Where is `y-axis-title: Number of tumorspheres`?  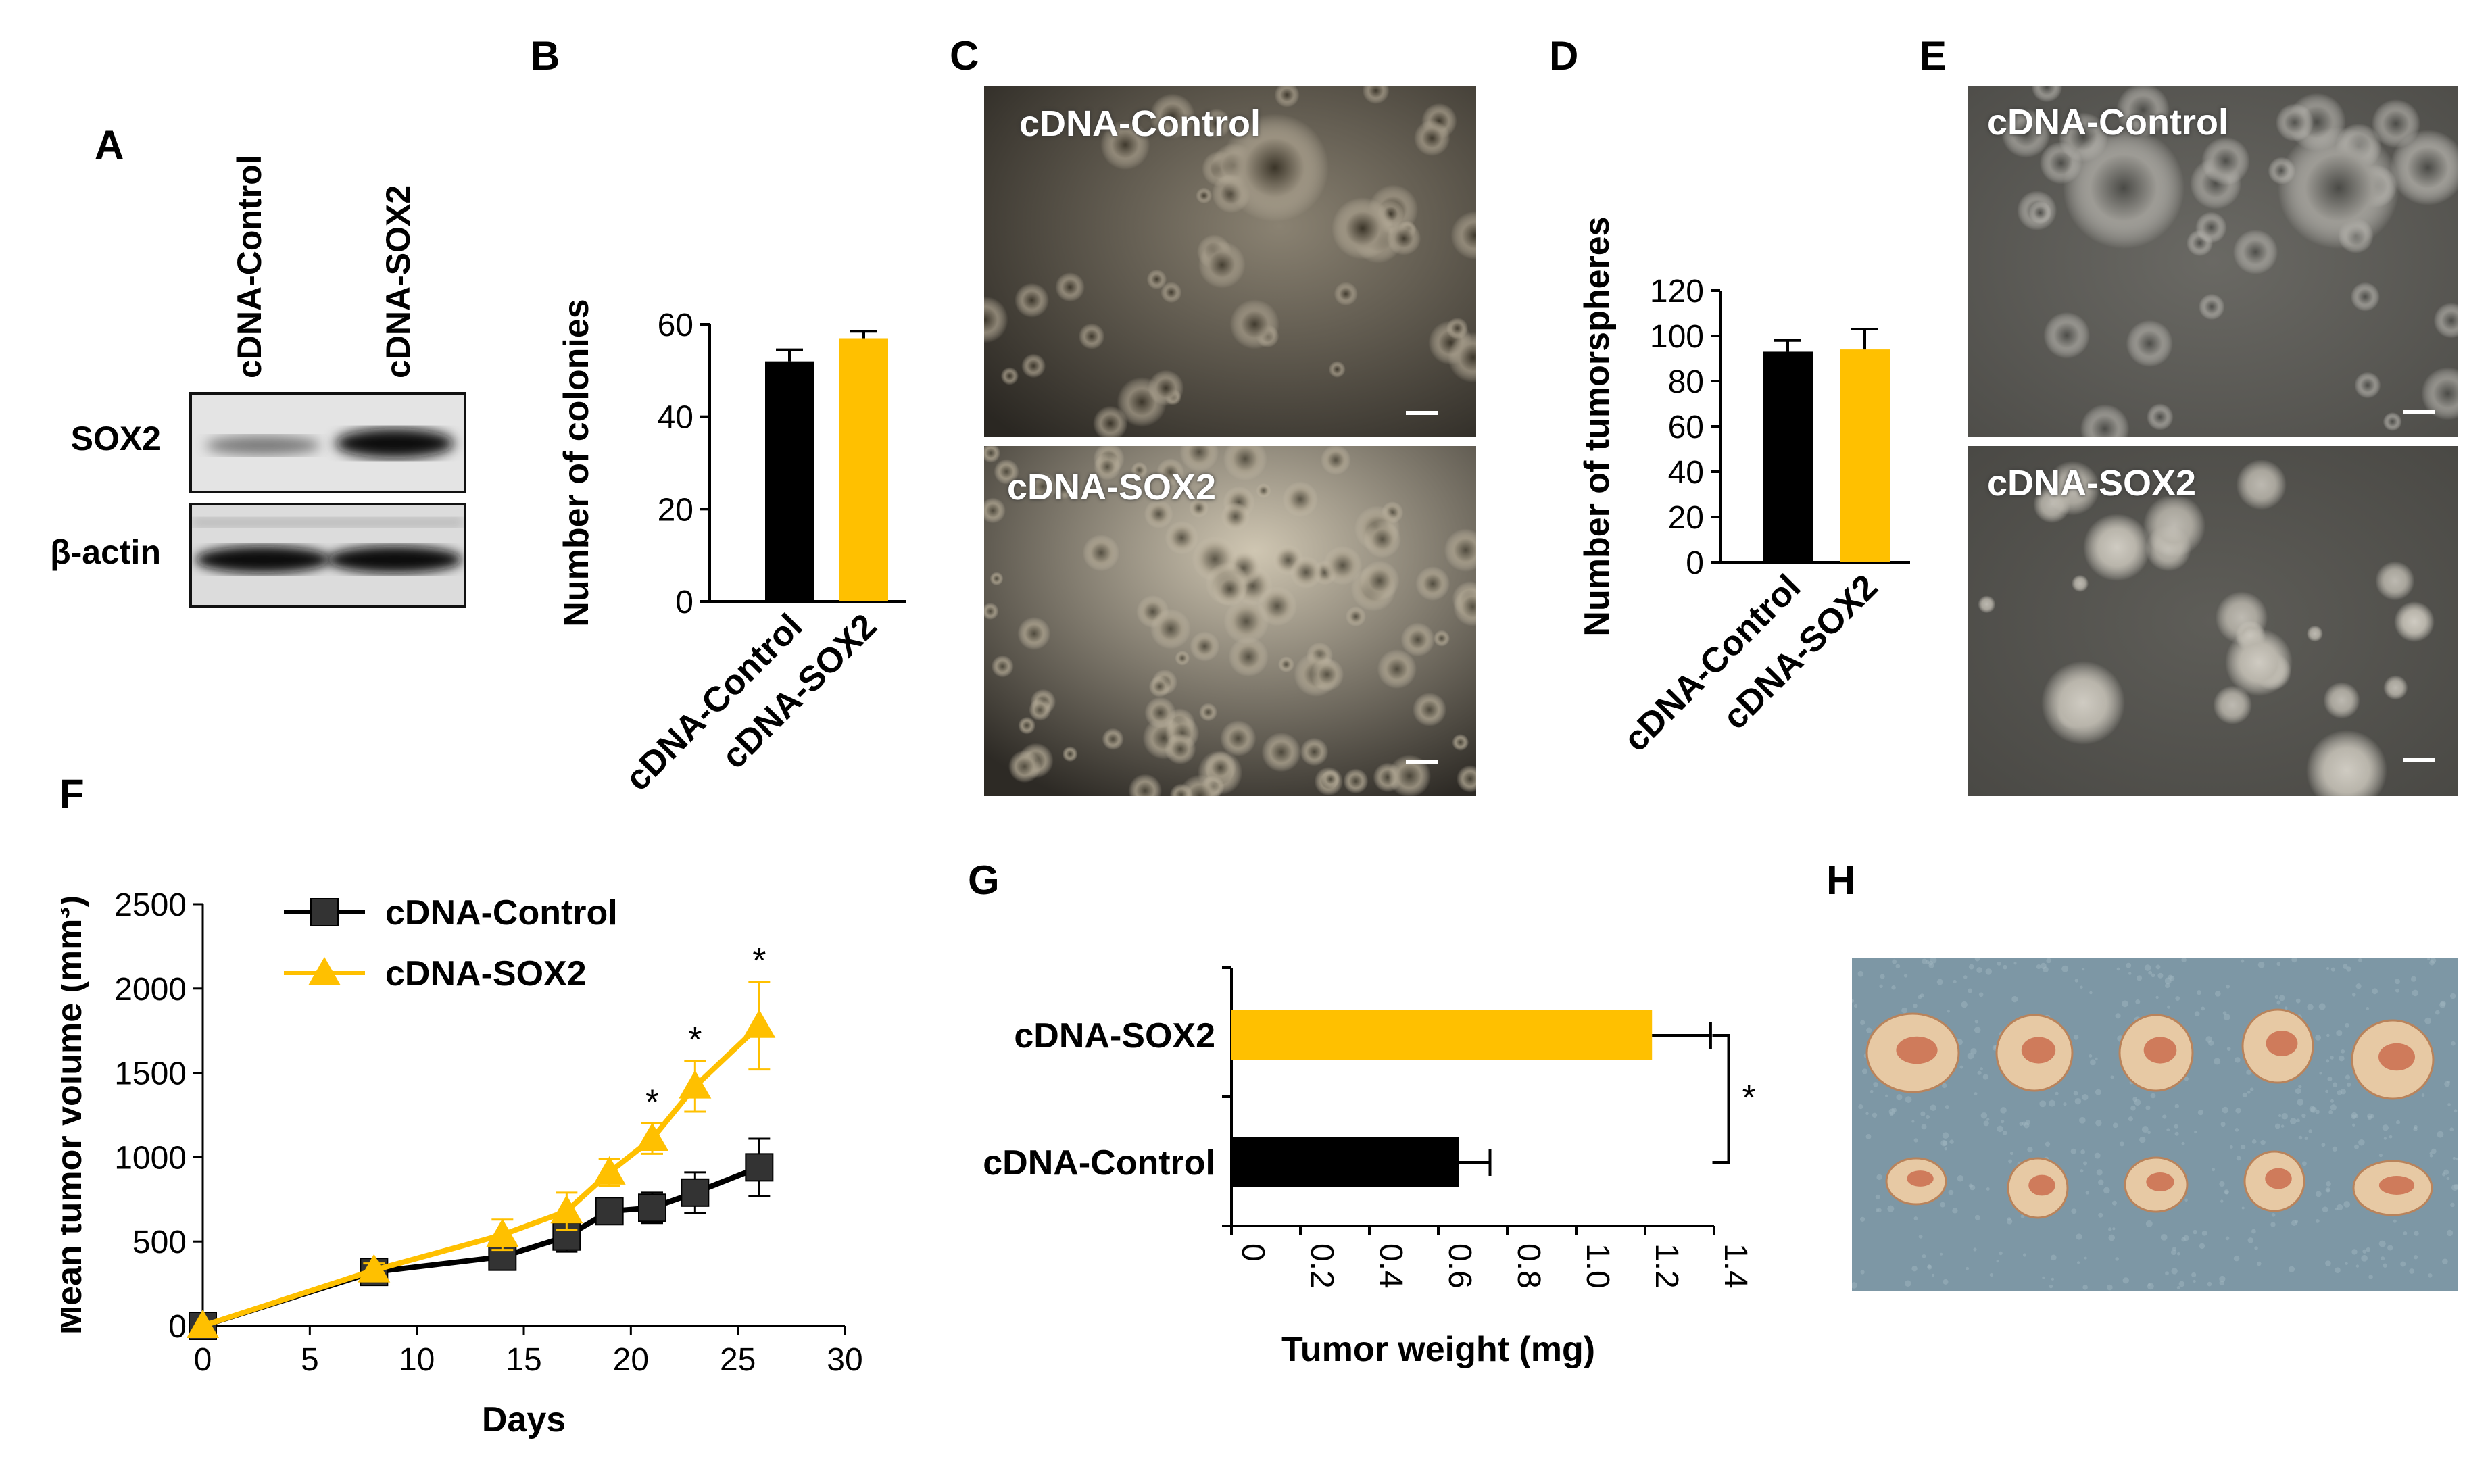
y-axis-title: Number of tumorspheres is located at coordinates (1597, 426).